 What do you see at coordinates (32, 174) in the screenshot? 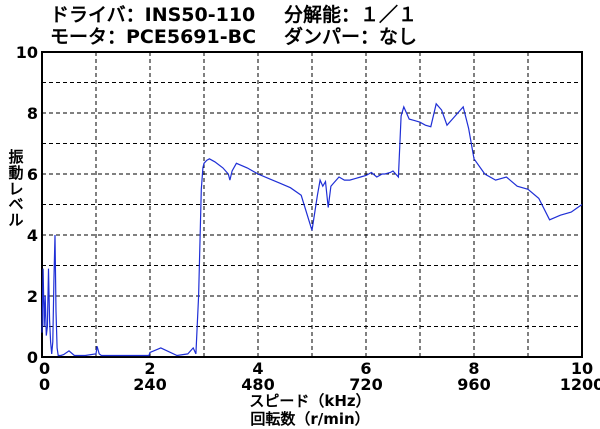
I see `y-tick-label: 6` at bounding box center [32, 174].